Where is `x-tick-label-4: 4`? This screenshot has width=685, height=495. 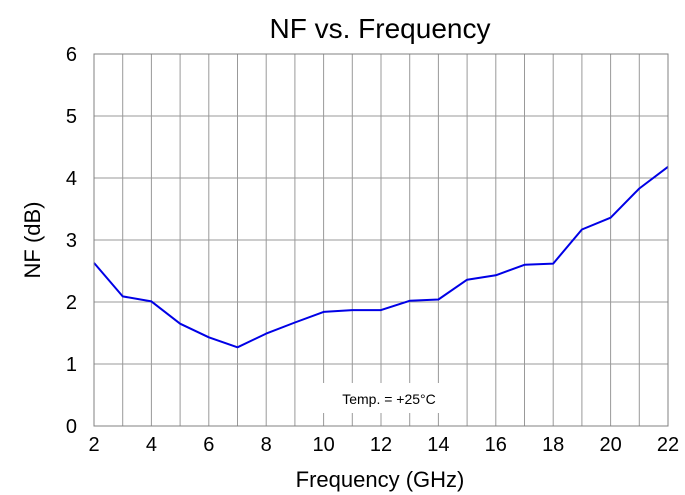 x-tick-label-4: 4 is located at coordinates (151, 445).